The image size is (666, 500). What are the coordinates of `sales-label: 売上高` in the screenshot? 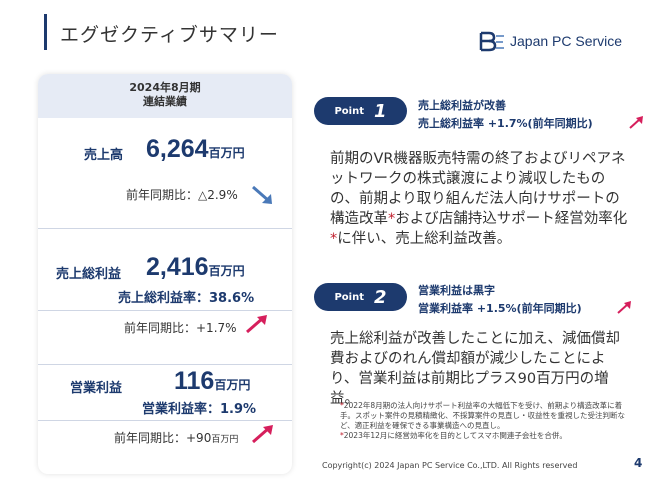 It's located at (104, 155).